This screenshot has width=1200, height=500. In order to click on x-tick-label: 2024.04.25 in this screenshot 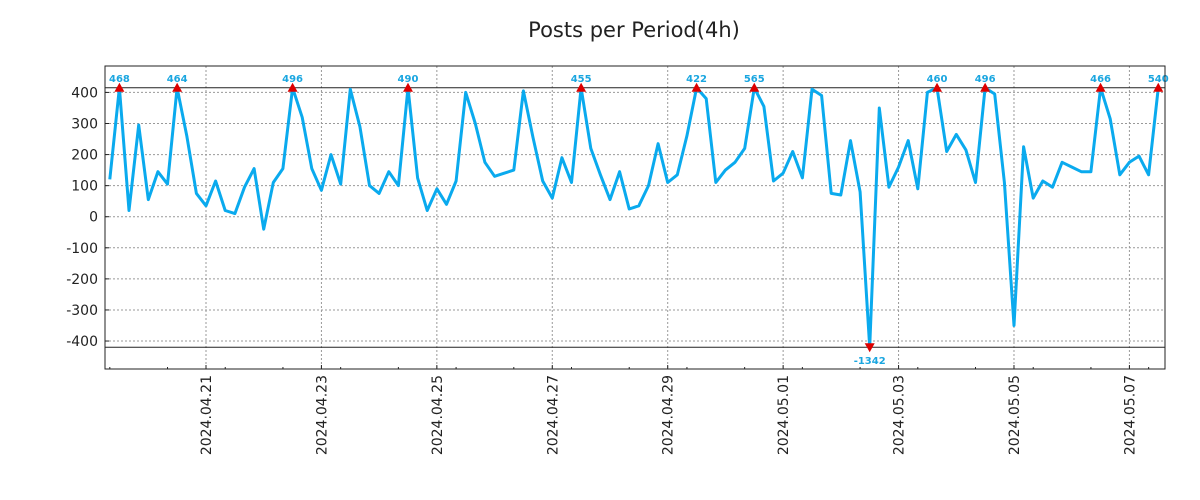, I will do `click(438, 415)`.